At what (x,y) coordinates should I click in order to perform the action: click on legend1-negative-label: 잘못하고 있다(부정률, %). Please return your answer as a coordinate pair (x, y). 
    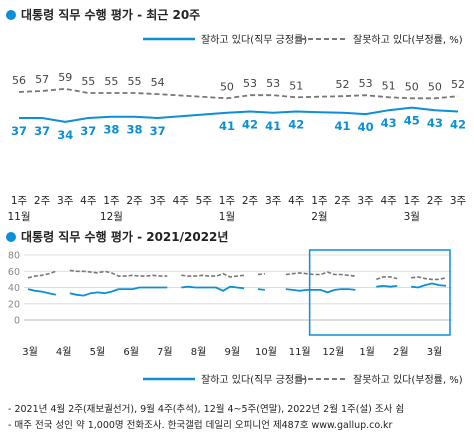
    Looking at the image, I should click on (408, 39).